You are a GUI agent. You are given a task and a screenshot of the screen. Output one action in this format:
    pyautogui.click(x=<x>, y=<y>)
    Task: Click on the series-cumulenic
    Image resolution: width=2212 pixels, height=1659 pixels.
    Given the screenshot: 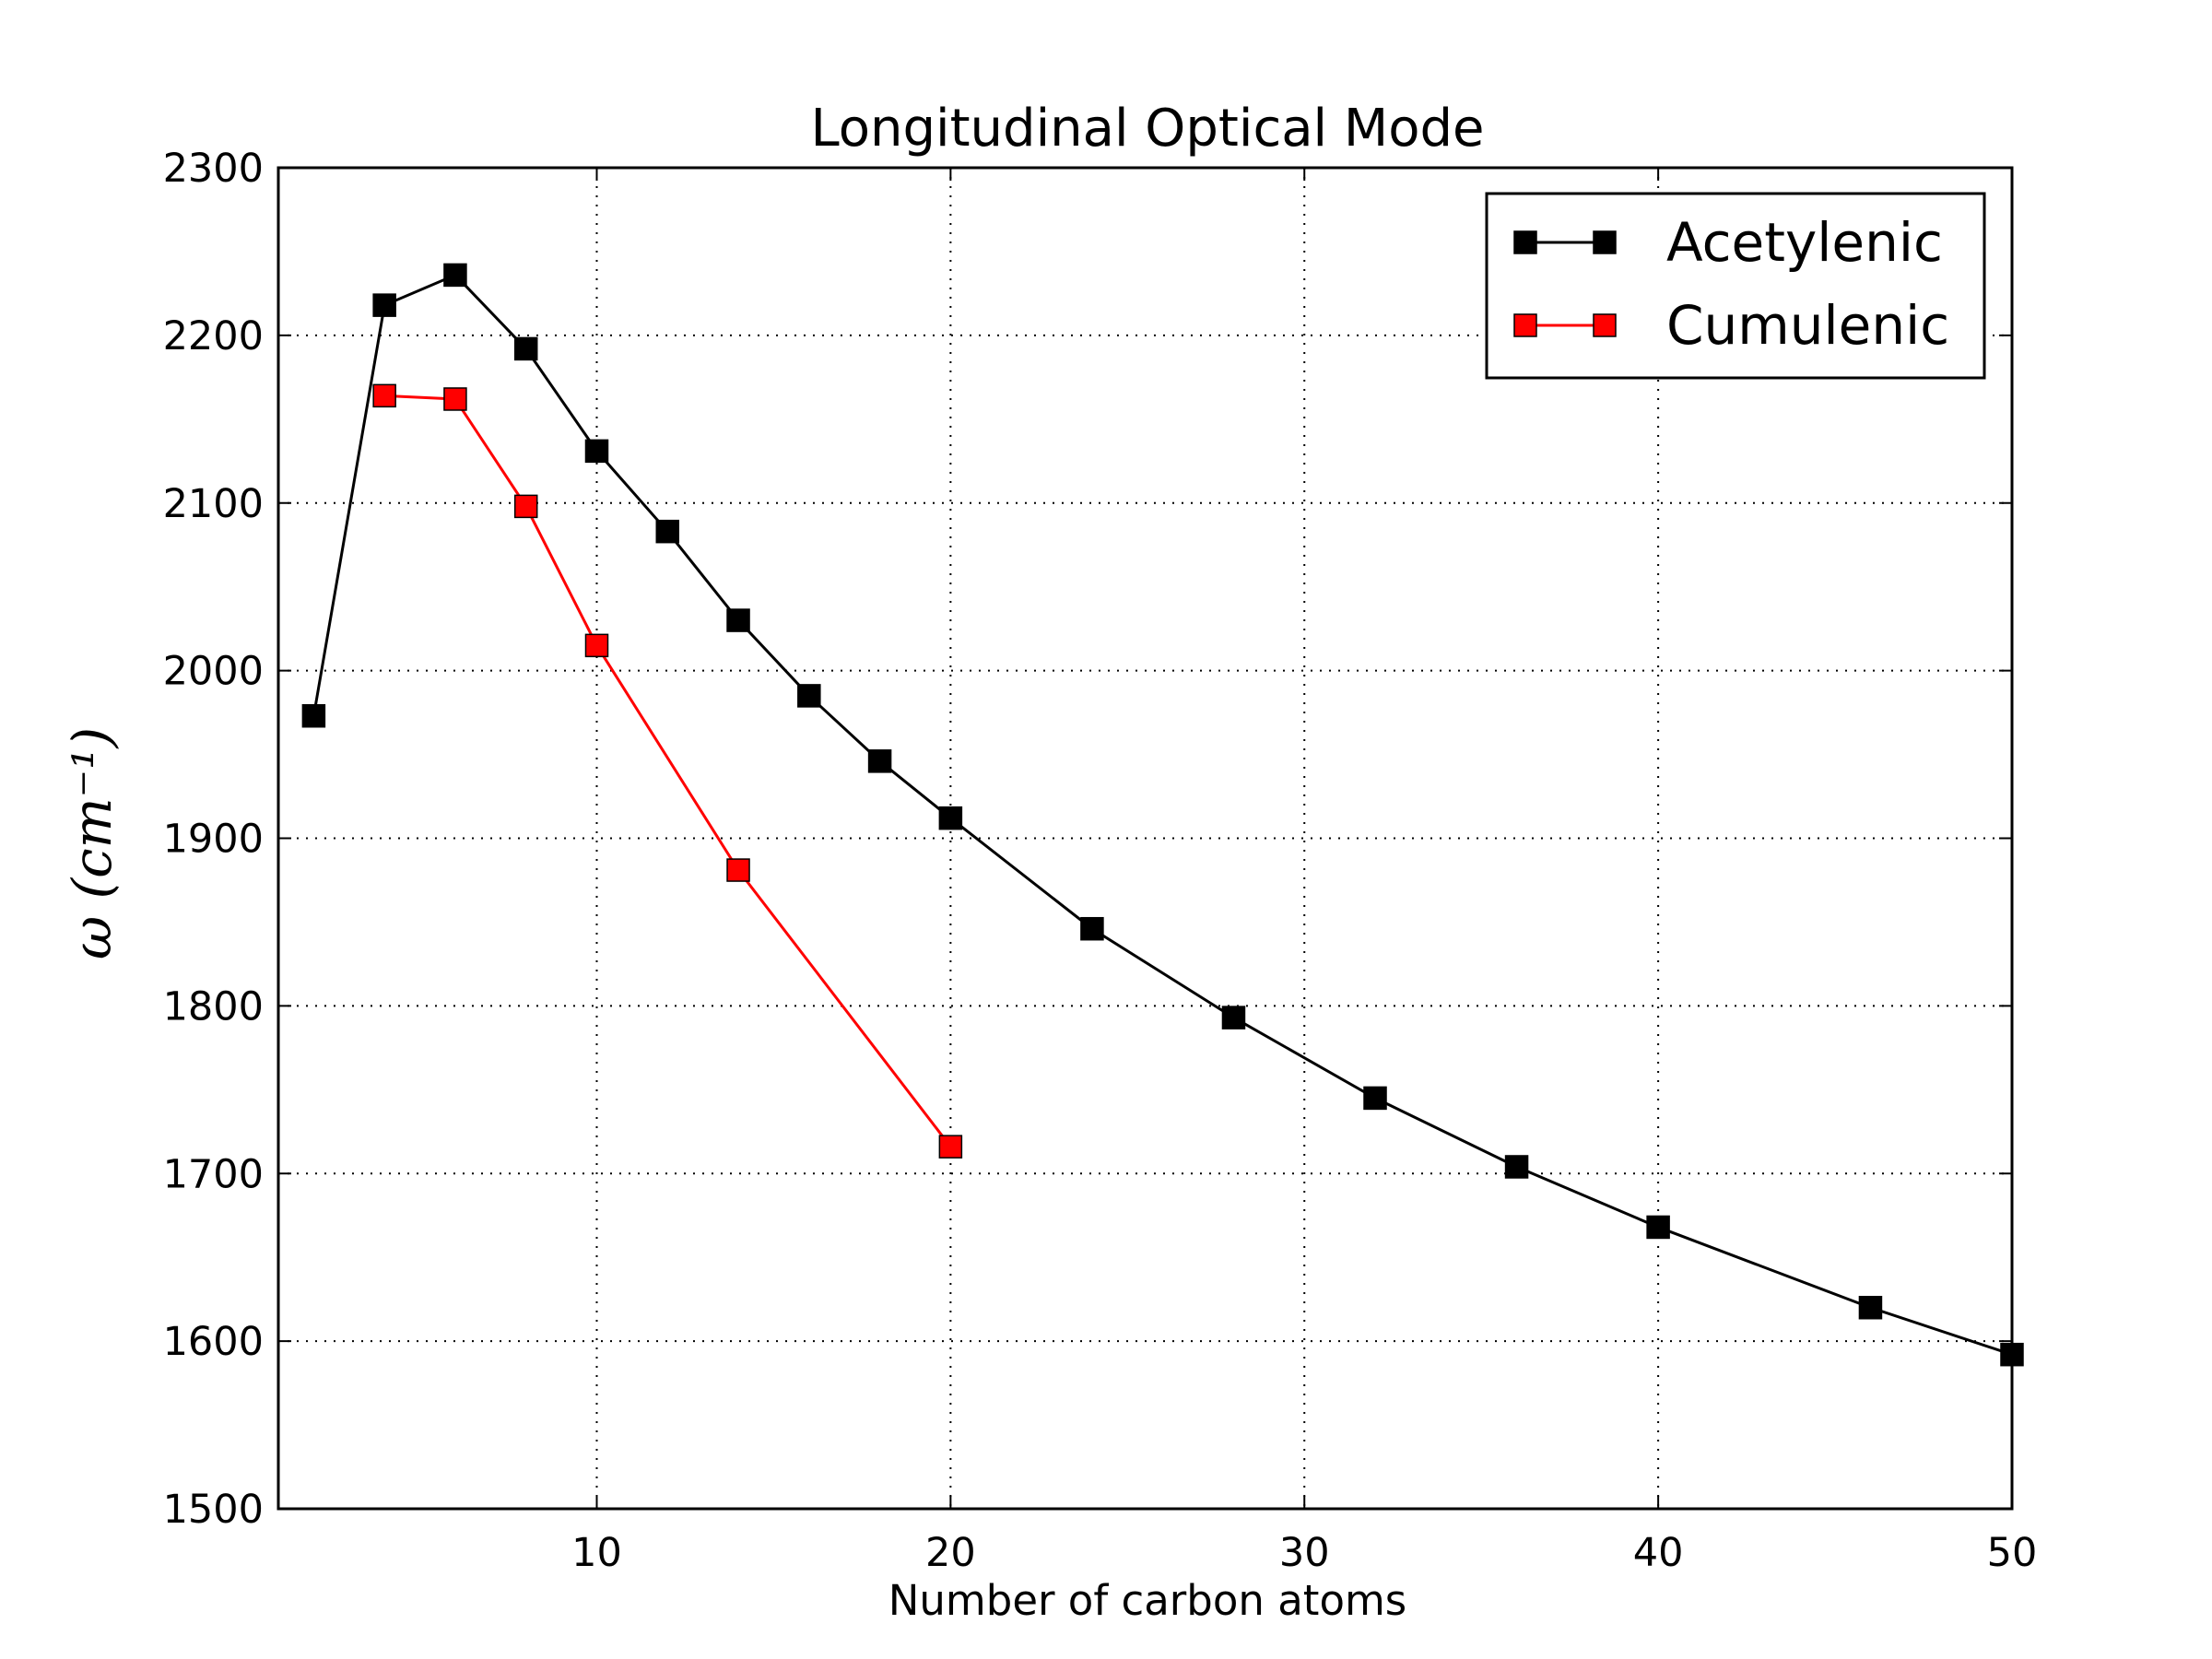 What is the action you would take?
    pyautogui.click(x=667, y=771)
    